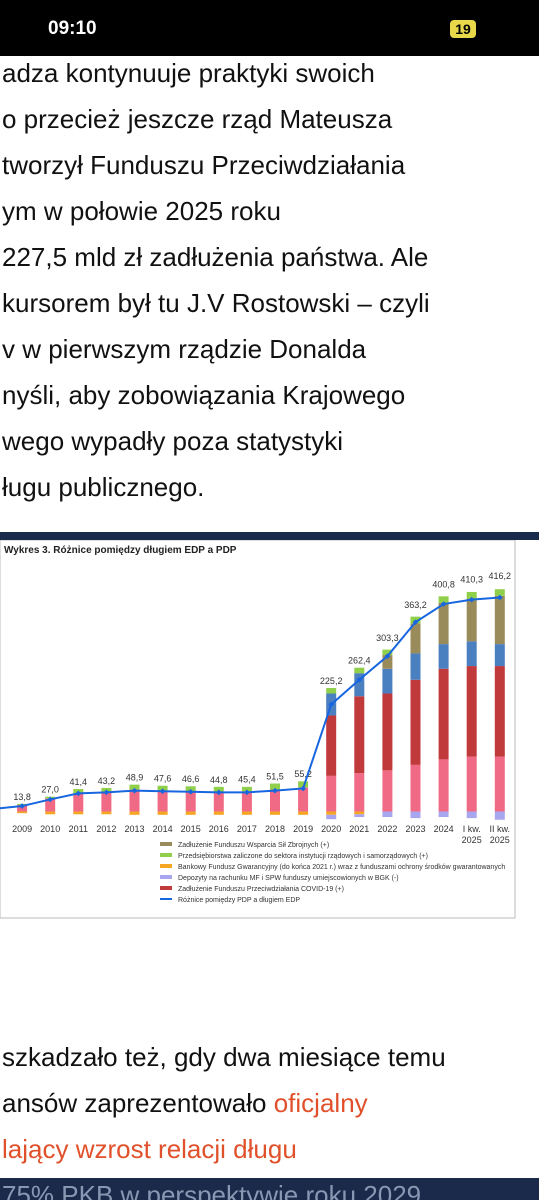 The width and height of the screenshot is (539, 1200). I want to click on text-line: ym w połowie 2025 roku, so click(141, 211).